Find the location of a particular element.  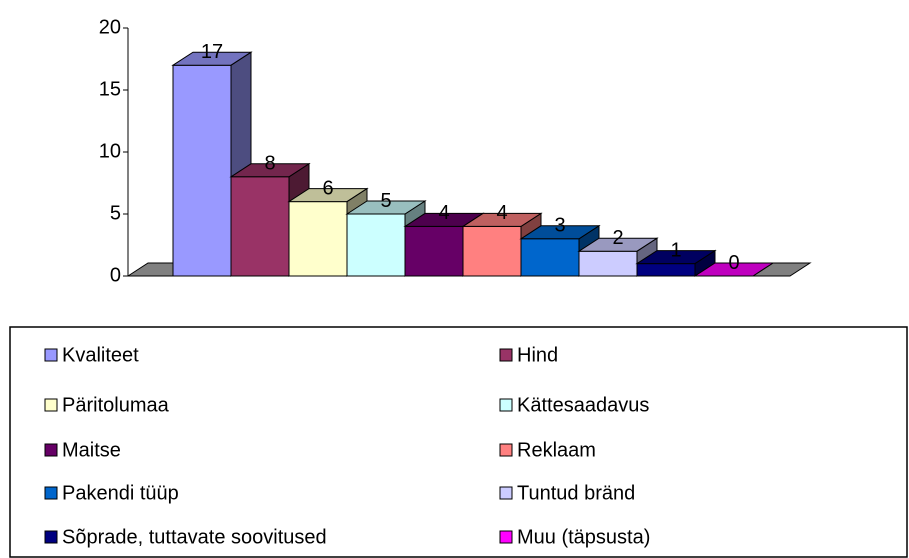

legend-label: Reklaam is located at coordinates (556, 450).